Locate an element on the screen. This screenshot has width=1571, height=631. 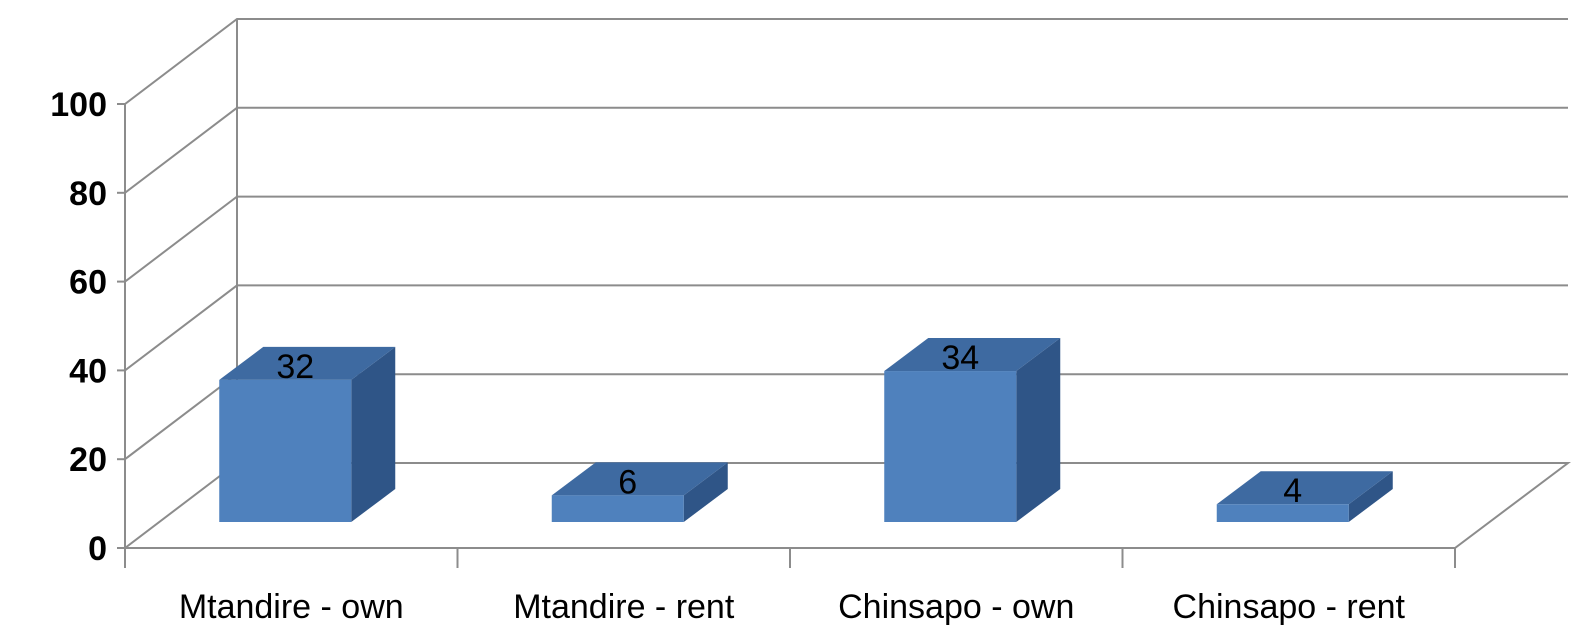
y-axis-tick-labels: 0 20 40 60 80 100 is located at coordinates (78, 327).